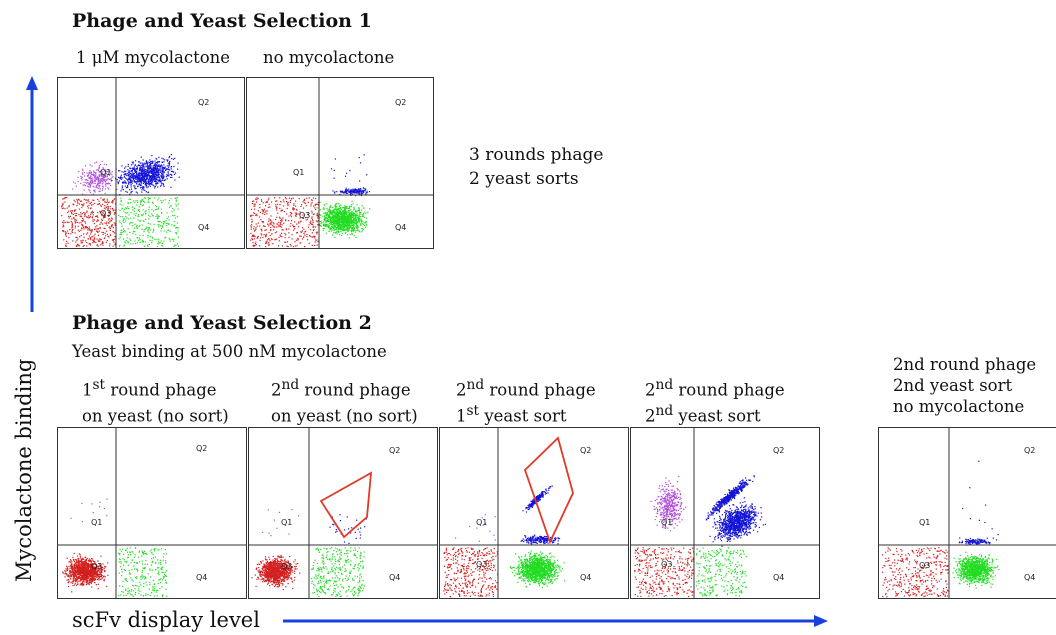 This screenshot has width=1056, height=635. I want to click on section2-panel1-label: 1st round phage on yeast (no sort), so click(155, 400).